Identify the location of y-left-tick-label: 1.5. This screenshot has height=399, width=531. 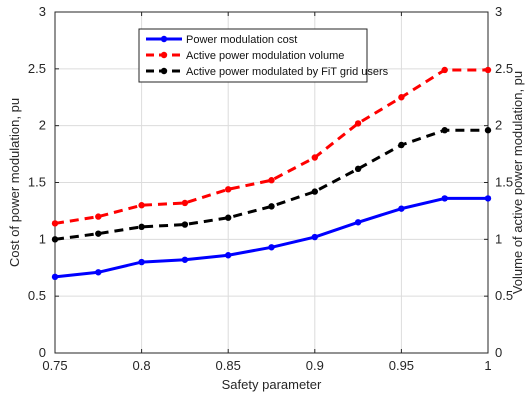
(37, 182).